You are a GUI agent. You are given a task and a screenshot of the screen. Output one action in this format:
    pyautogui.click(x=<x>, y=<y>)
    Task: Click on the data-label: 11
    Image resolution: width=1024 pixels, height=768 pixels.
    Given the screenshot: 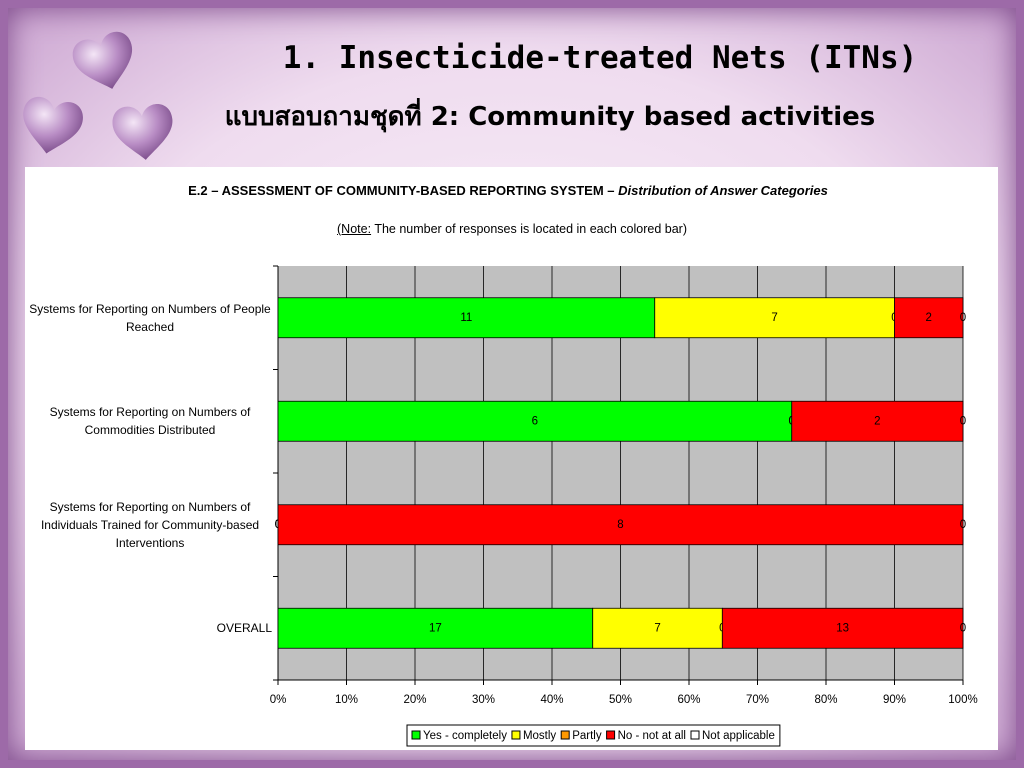 What is the action you would take?
    pyautogui.click(x=466, y=318)
    